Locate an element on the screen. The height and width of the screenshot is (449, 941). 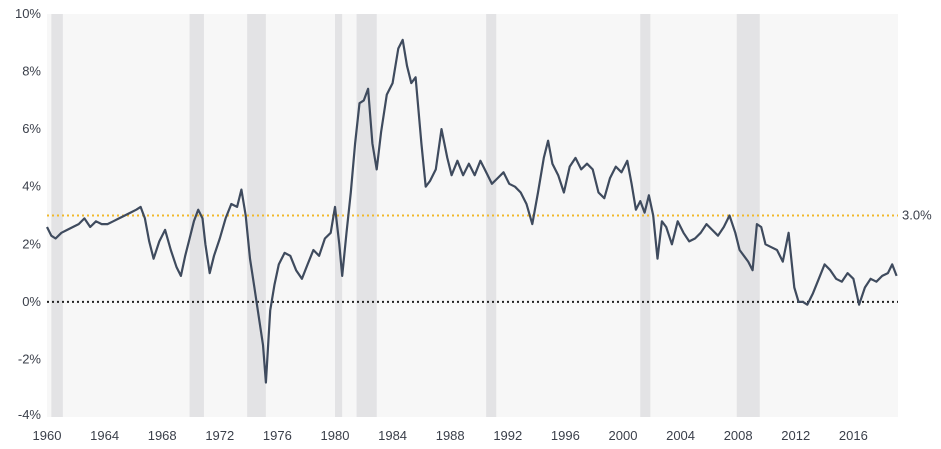
x-tick-label: 1988 is located at coordinates (450, 435).